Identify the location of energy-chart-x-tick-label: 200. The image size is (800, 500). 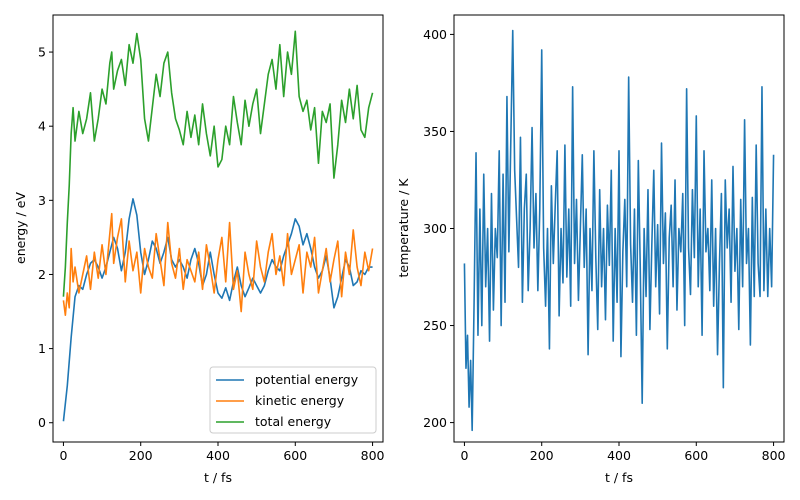
(141, 455).